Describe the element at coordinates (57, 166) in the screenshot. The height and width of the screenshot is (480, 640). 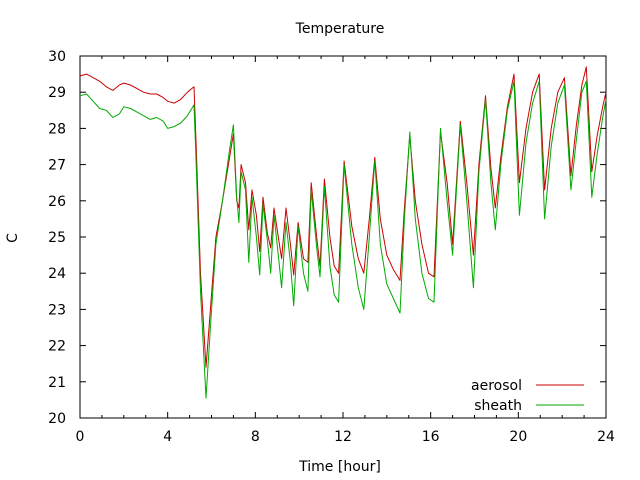
I see `y-tick-label: 27` at that location.